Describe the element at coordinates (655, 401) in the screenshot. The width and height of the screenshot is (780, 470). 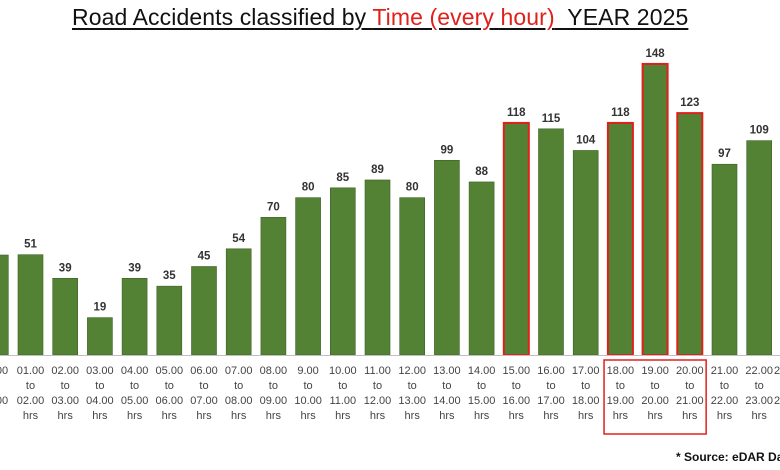
I see `x-tick-label-19-2: 20.00` at that location.